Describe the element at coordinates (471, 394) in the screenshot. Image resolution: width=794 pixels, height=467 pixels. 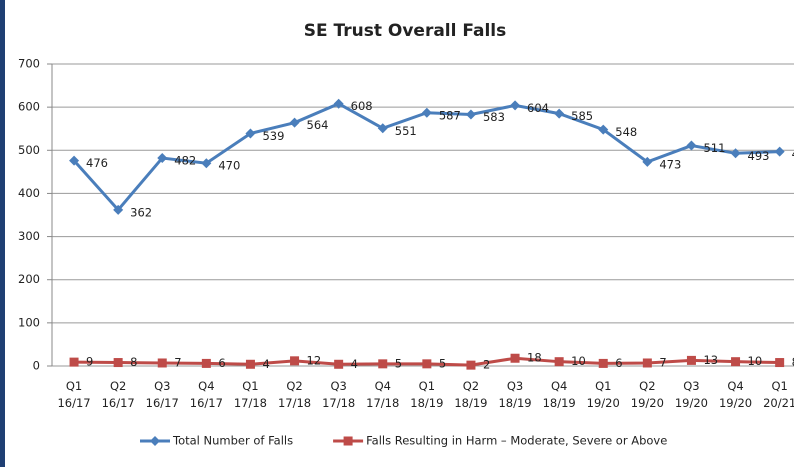
I see `x-tick-label: Q2 18/19` at that location.